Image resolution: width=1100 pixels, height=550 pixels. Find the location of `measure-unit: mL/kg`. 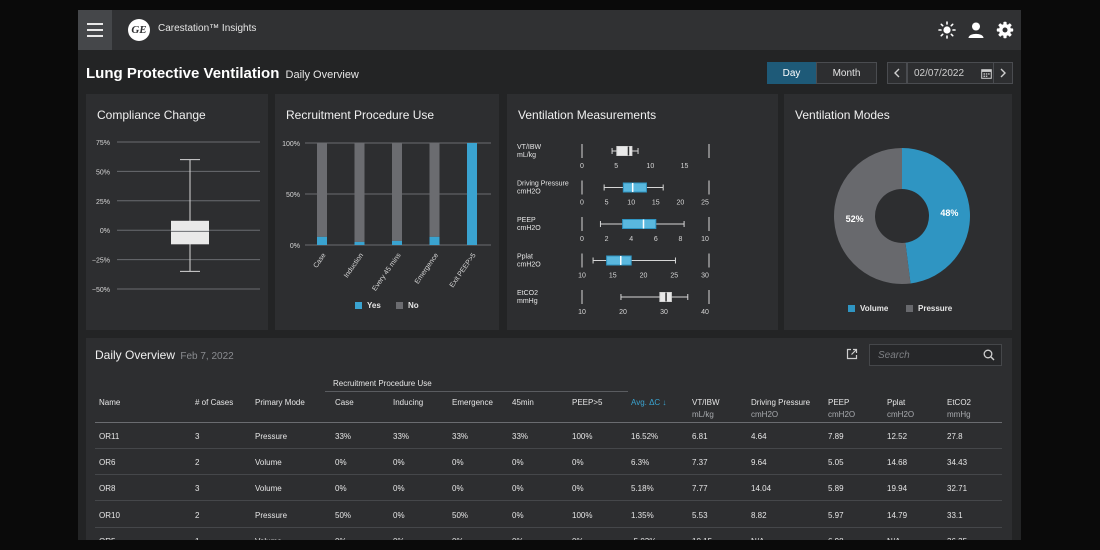

measure-unit: mL/kg is located at coordinates (526, 155).